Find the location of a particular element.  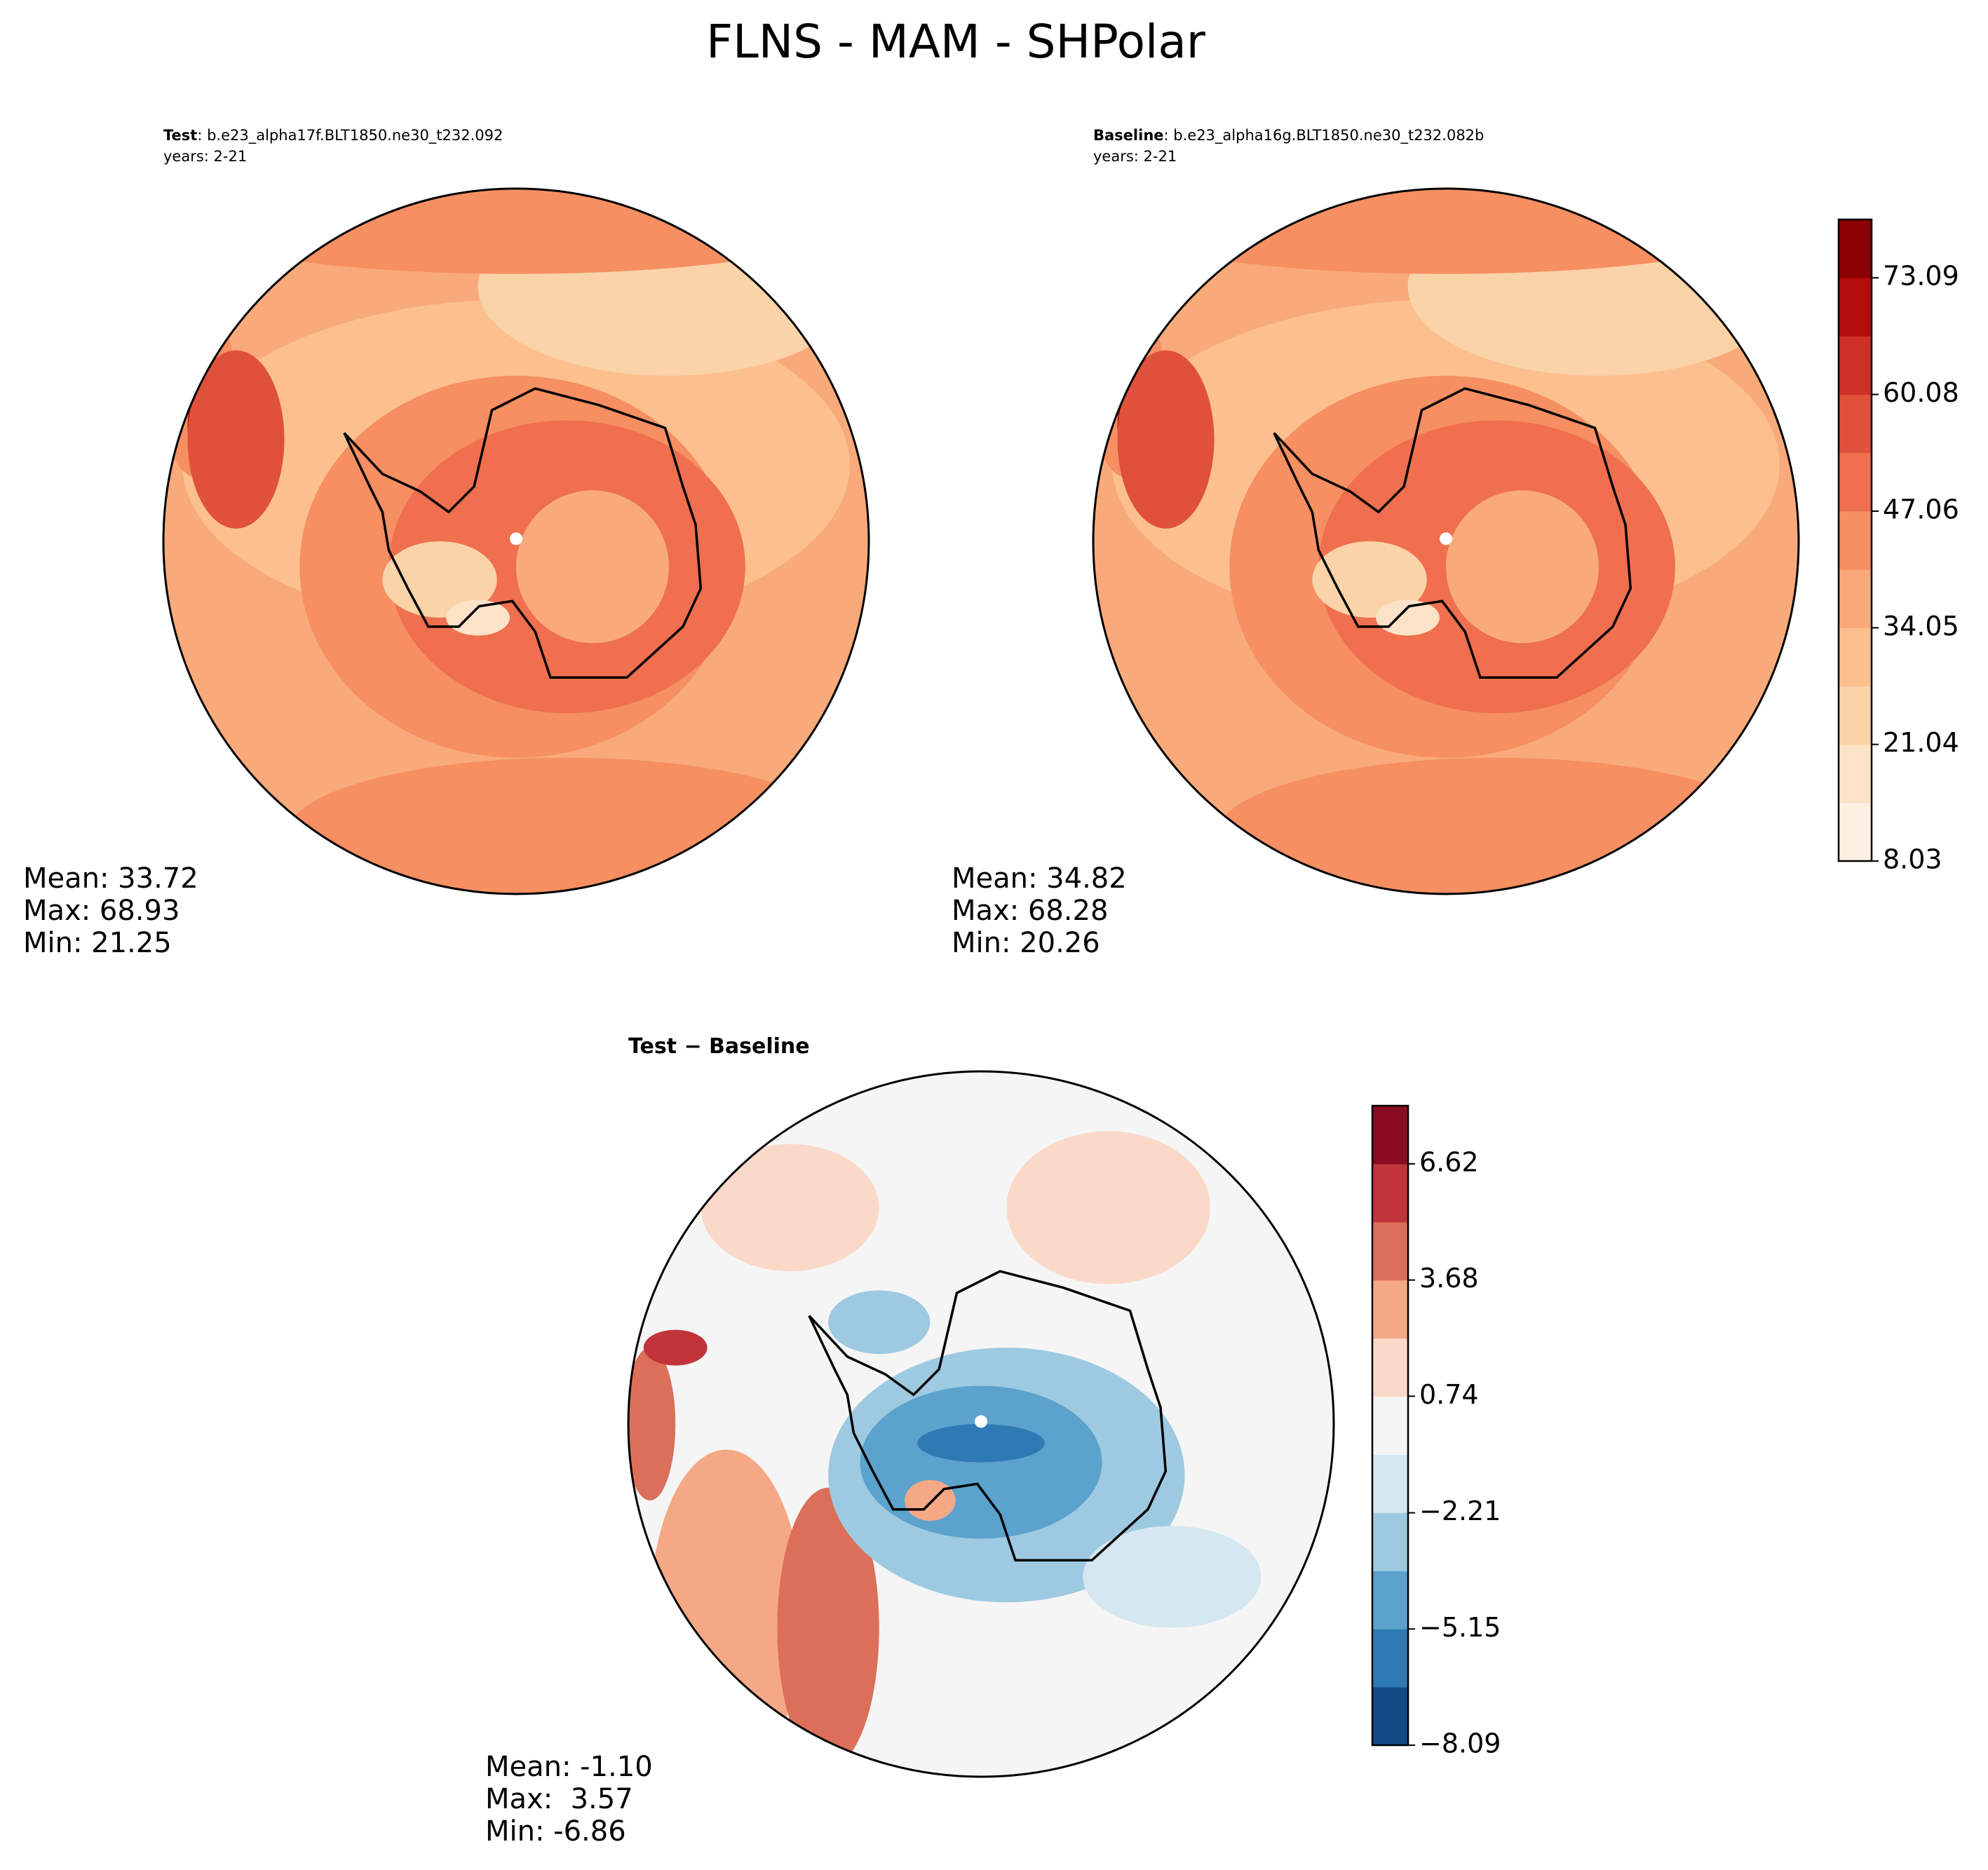

colorbar-tick-label: 34.05 is located at coordinates (1921, 626).